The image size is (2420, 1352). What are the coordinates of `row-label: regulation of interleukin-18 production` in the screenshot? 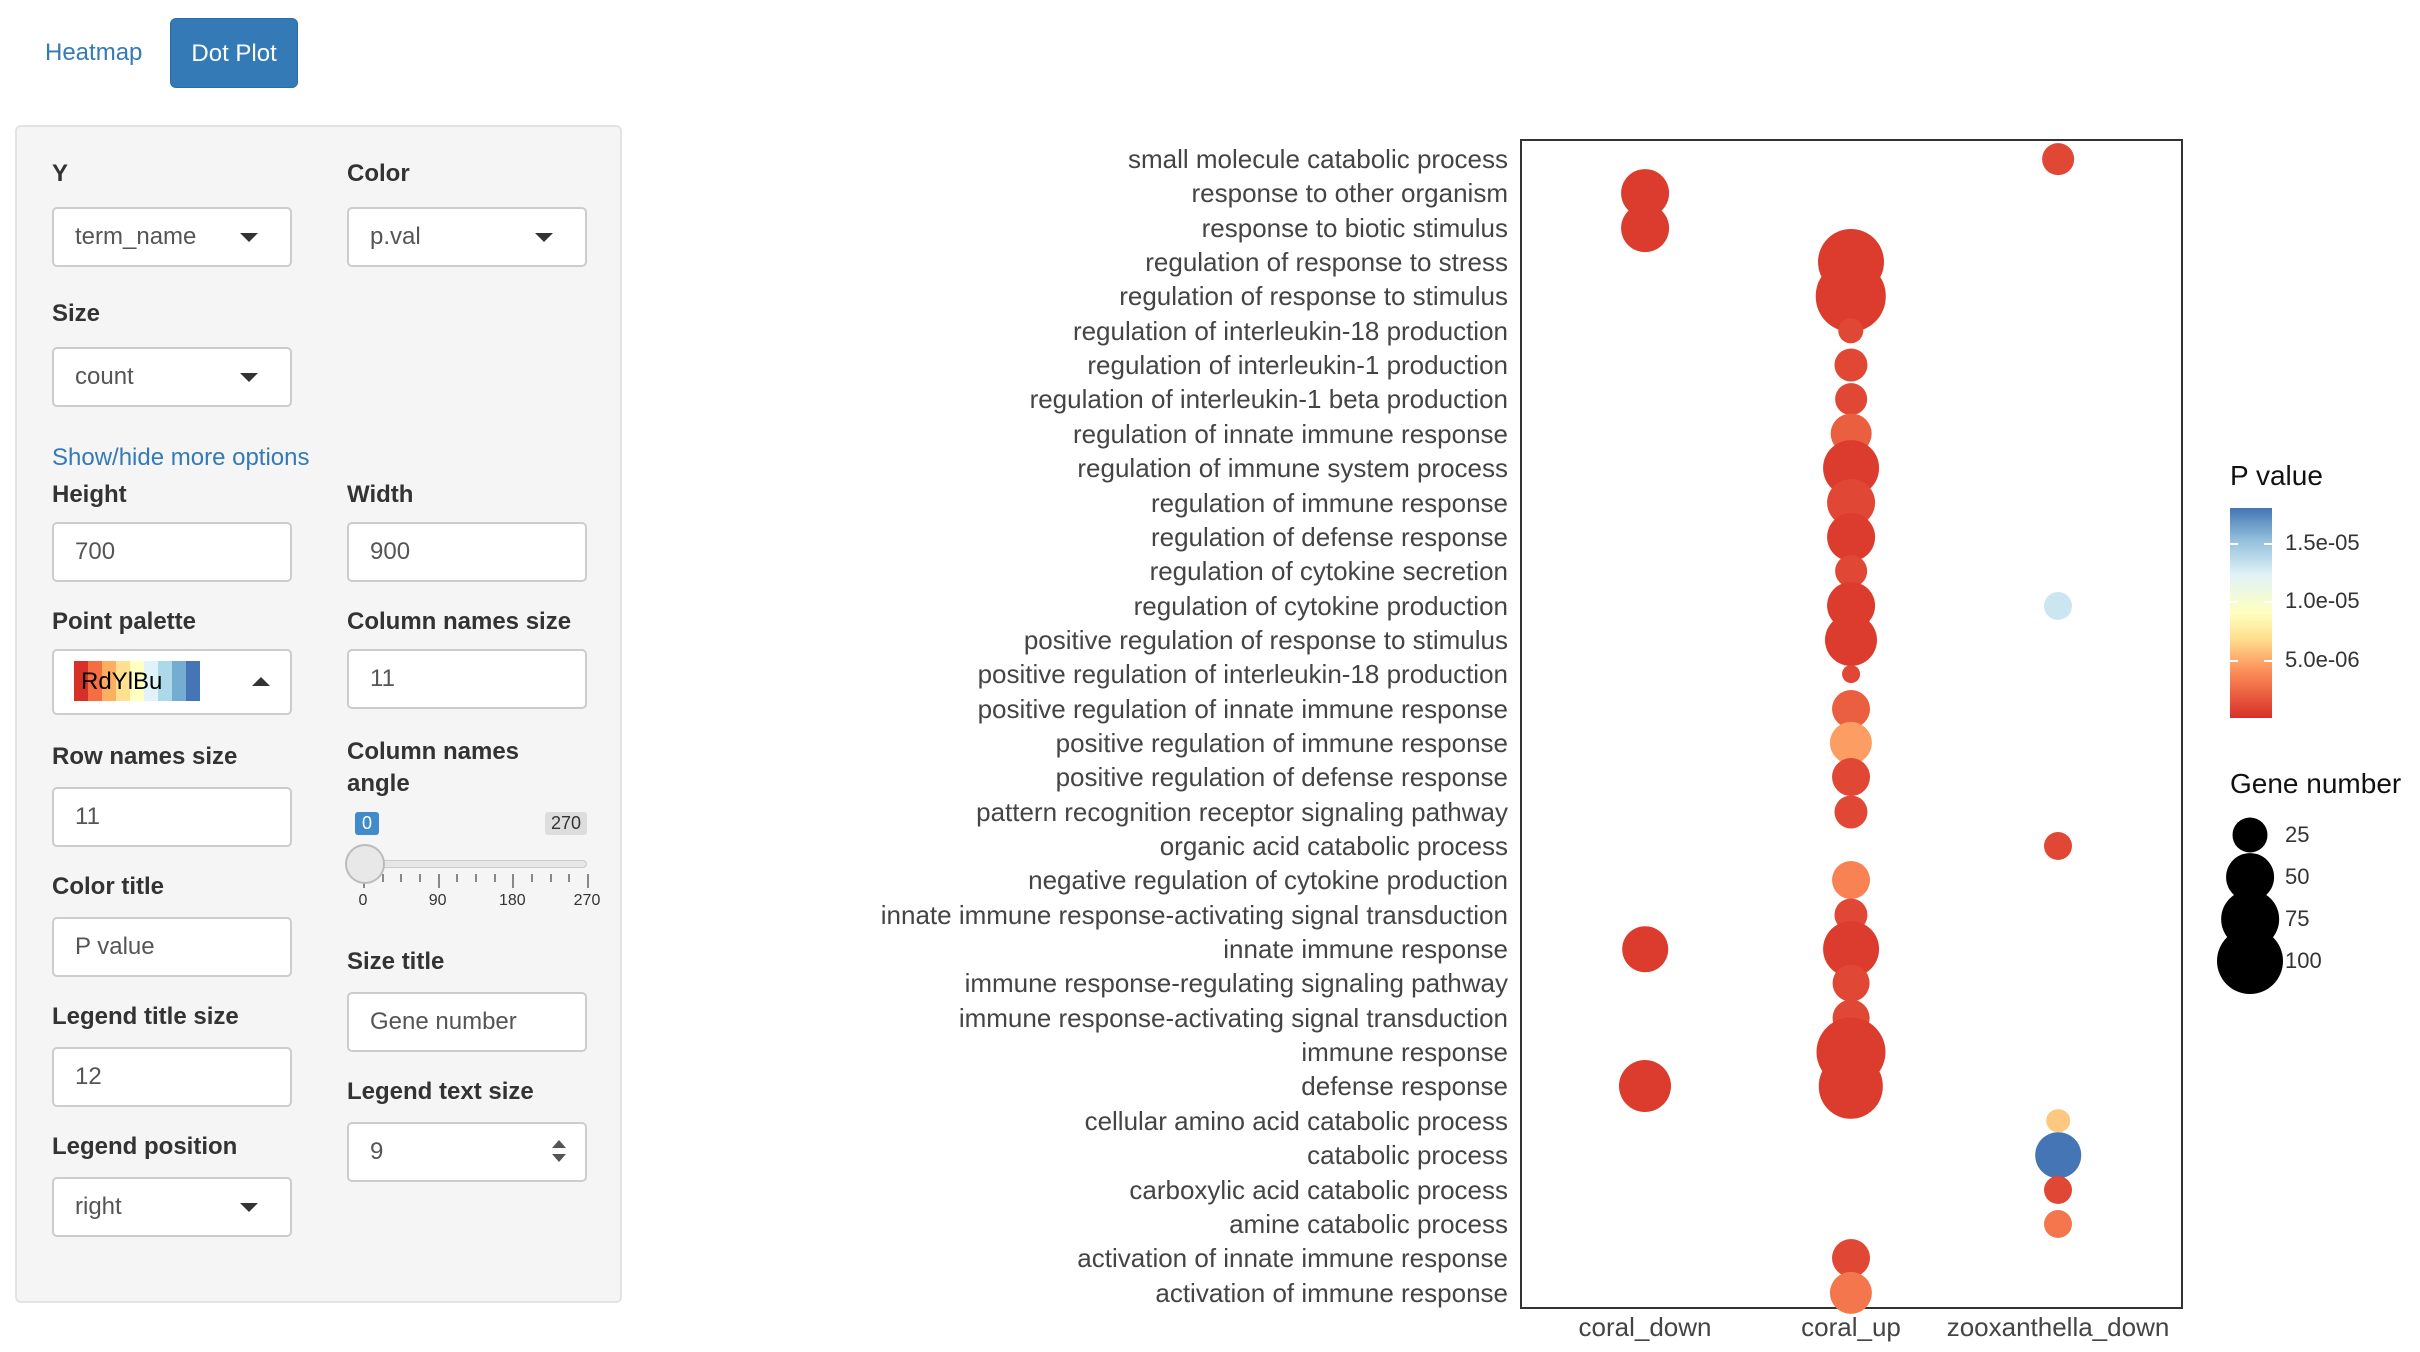 It's located at (1290, 330).